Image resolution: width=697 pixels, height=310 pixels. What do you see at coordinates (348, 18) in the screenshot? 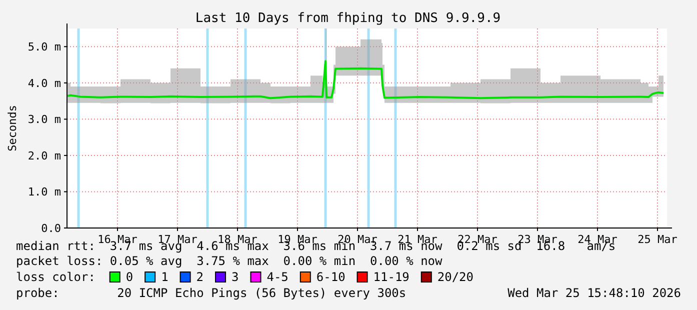
I see `chart-title: Last 10 Days from fhping to DNS 9.9.9.9` at bounding box center [348, 18].